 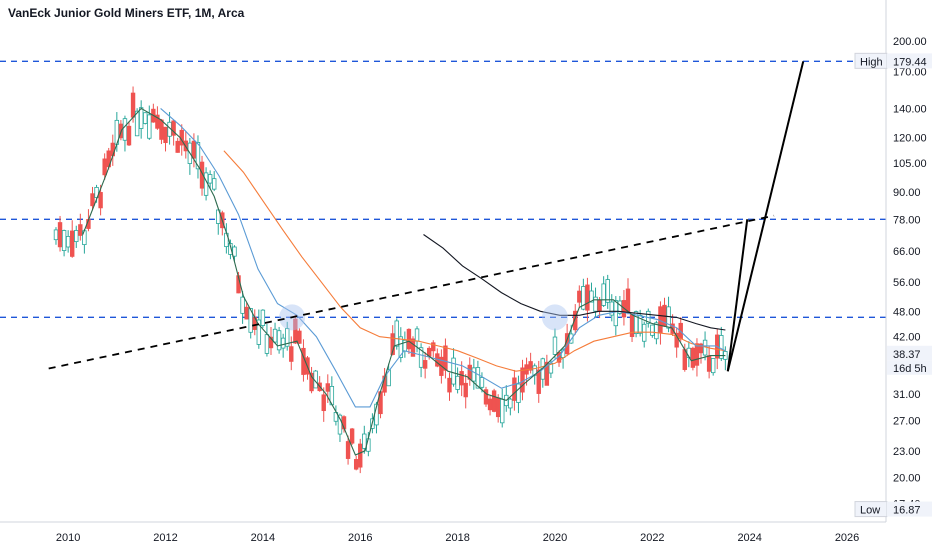 What do you see at coordinates (165, 538) in the screenshot?
I see `x-tick-label: 2012` at bounding box center [165, 538].